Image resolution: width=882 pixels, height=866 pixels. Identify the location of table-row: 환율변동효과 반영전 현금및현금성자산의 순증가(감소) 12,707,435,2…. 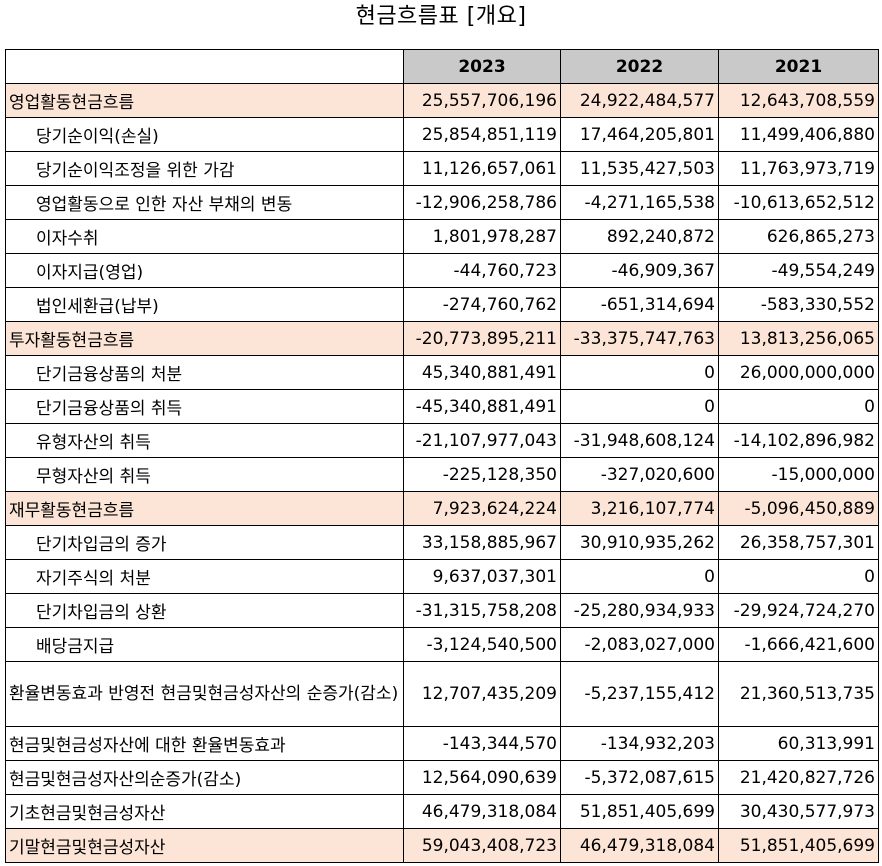
(442, 694).